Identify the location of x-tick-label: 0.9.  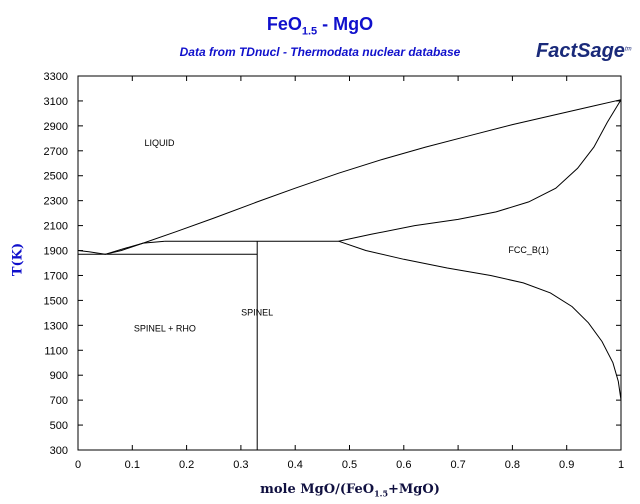
(566, 465).